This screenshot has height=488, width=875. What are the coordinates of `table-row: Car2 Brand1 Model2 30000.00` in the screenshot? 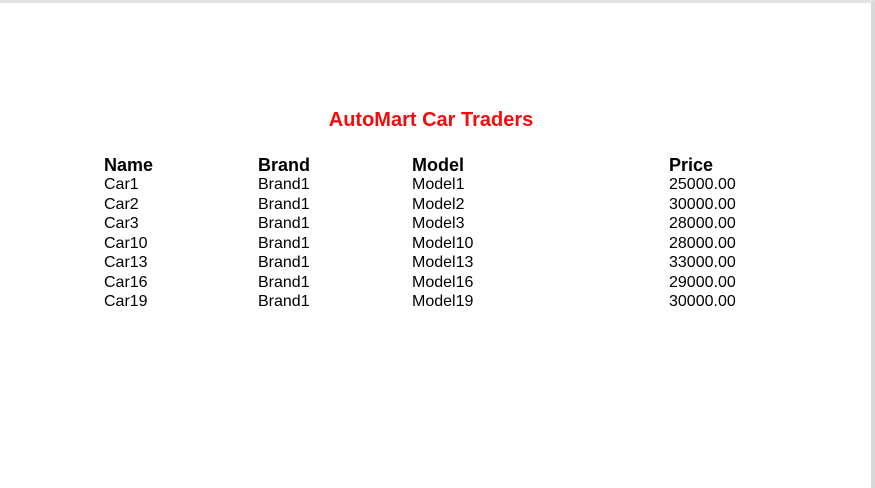 It's located at (431, 205).